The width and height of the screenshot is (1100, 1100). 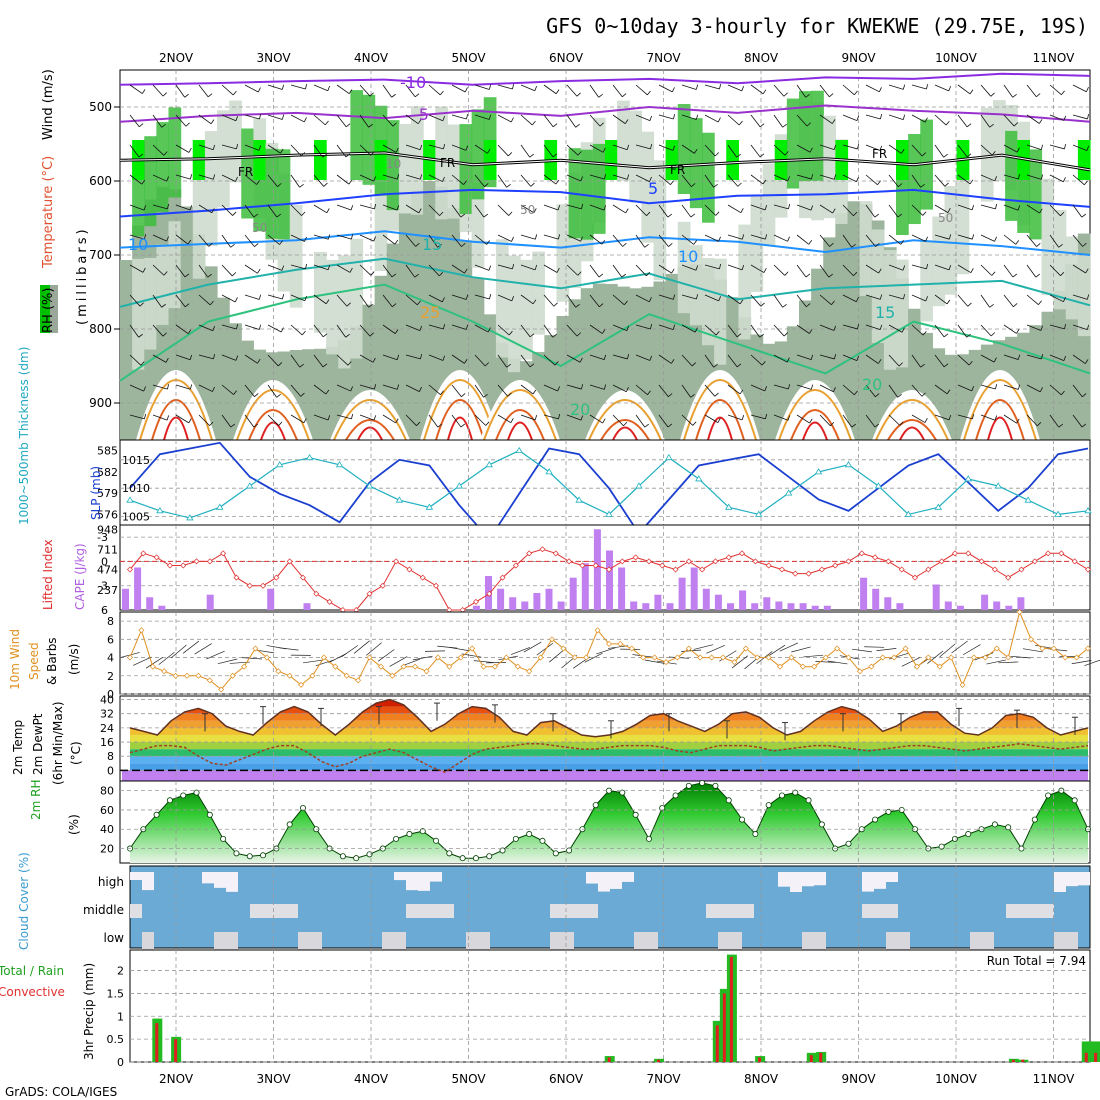 What do you see at coordinates (48, 310) in the screenshot?
I see `rh-label: RH (%)` at bounding box center [48, 310].